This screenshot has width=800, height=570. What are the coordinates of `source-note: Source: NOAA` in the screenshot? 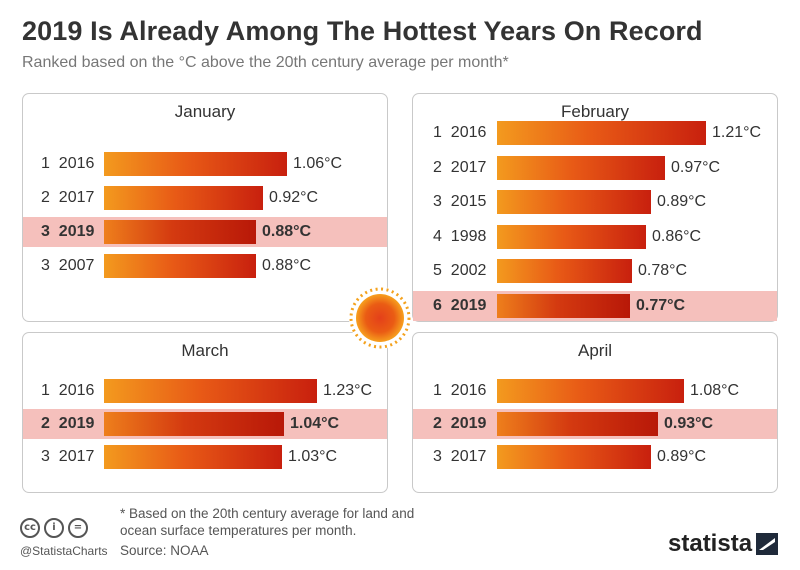 It's located at (164, 550).